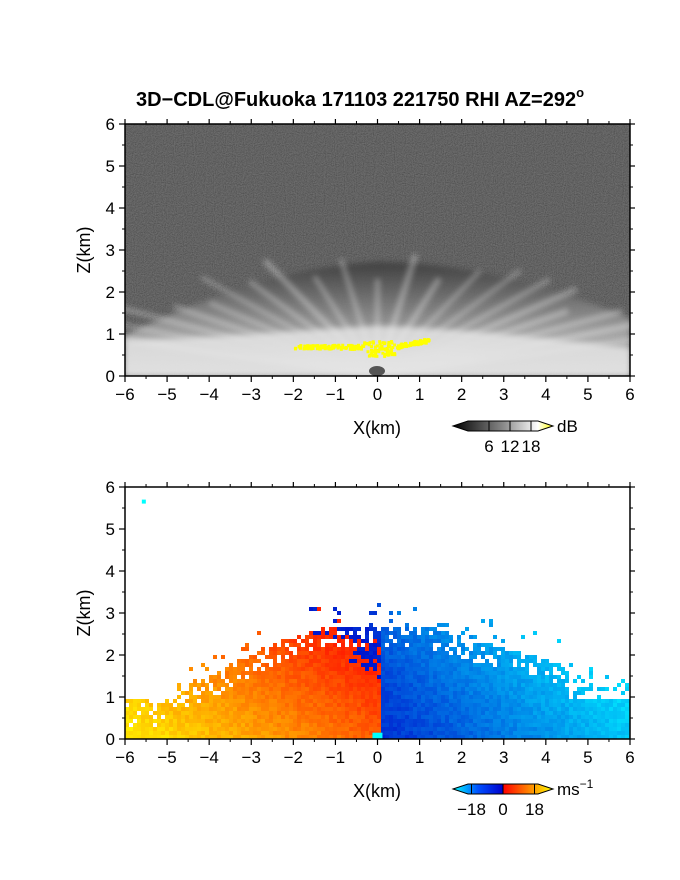 The image size is (680, 880). What do you see at coordinates (110, 208) in the screenshot?
I see `intensity-ytick-label: 4` at bounding box center [110, 208].